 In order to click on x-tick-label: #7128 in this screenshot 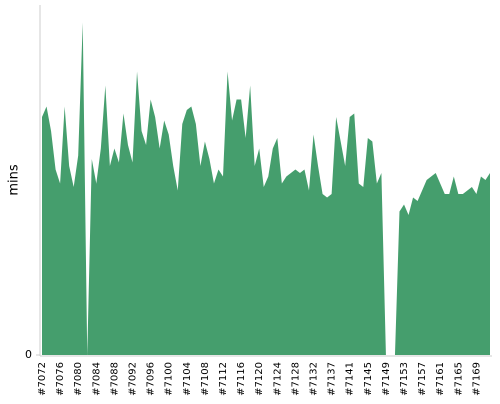, I will do `click(295, 379)`.